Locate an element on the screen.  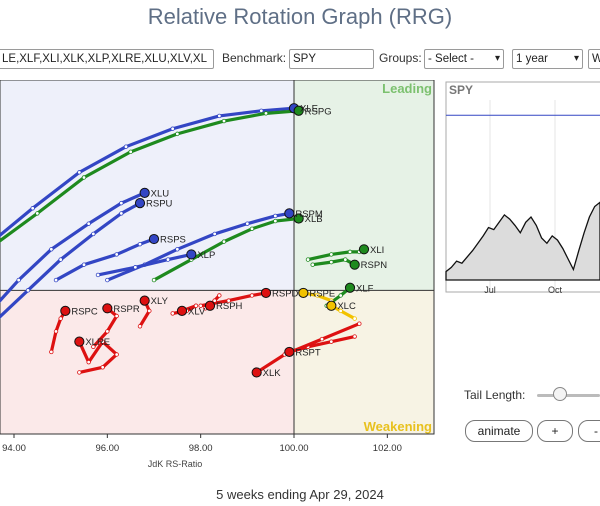
tail-length-label: Tail Length: is located at coordinates (495, 395).